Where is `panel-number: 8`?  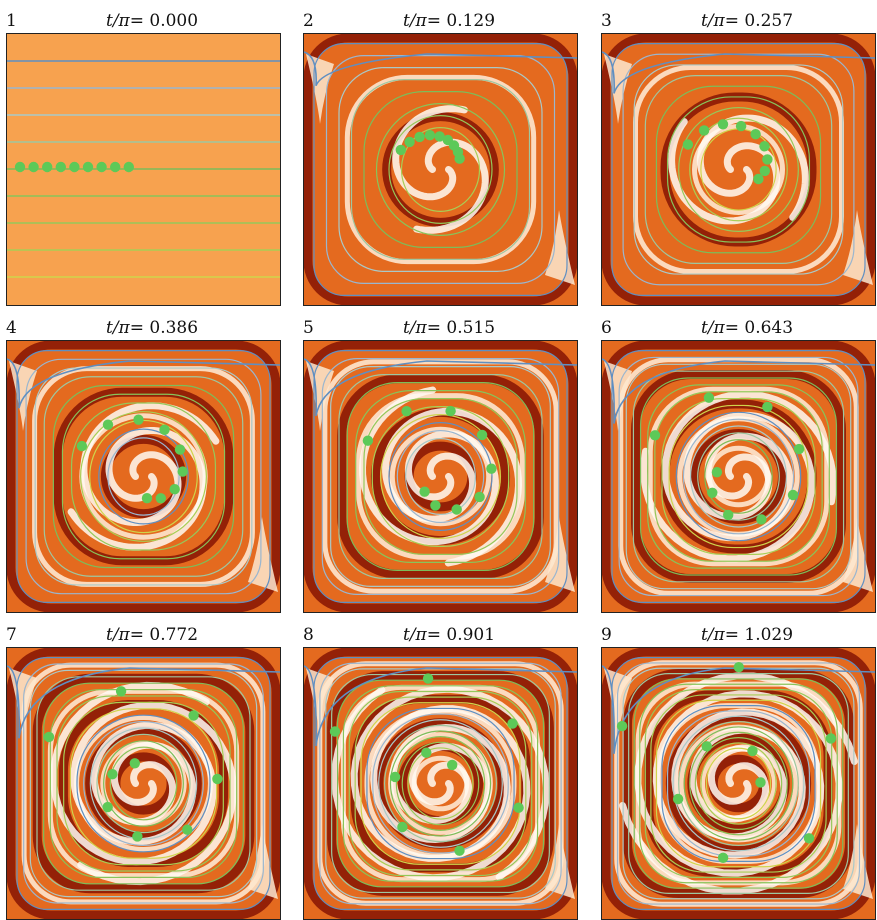
panel-number: 8 is located at coordinates (308, 635).